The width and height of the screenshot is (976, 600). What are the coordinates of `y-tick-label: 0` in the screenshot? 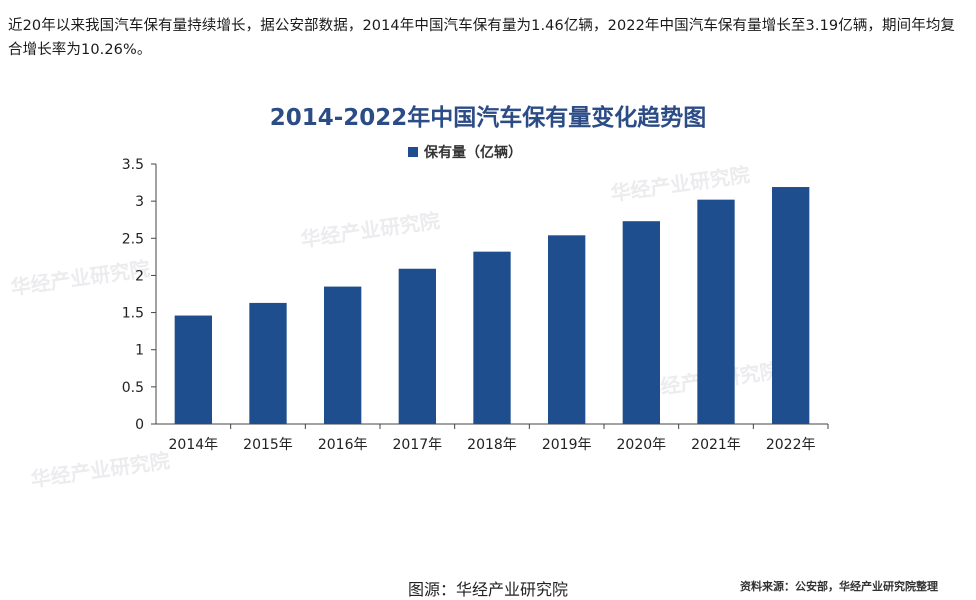 It's located at (139, 425).